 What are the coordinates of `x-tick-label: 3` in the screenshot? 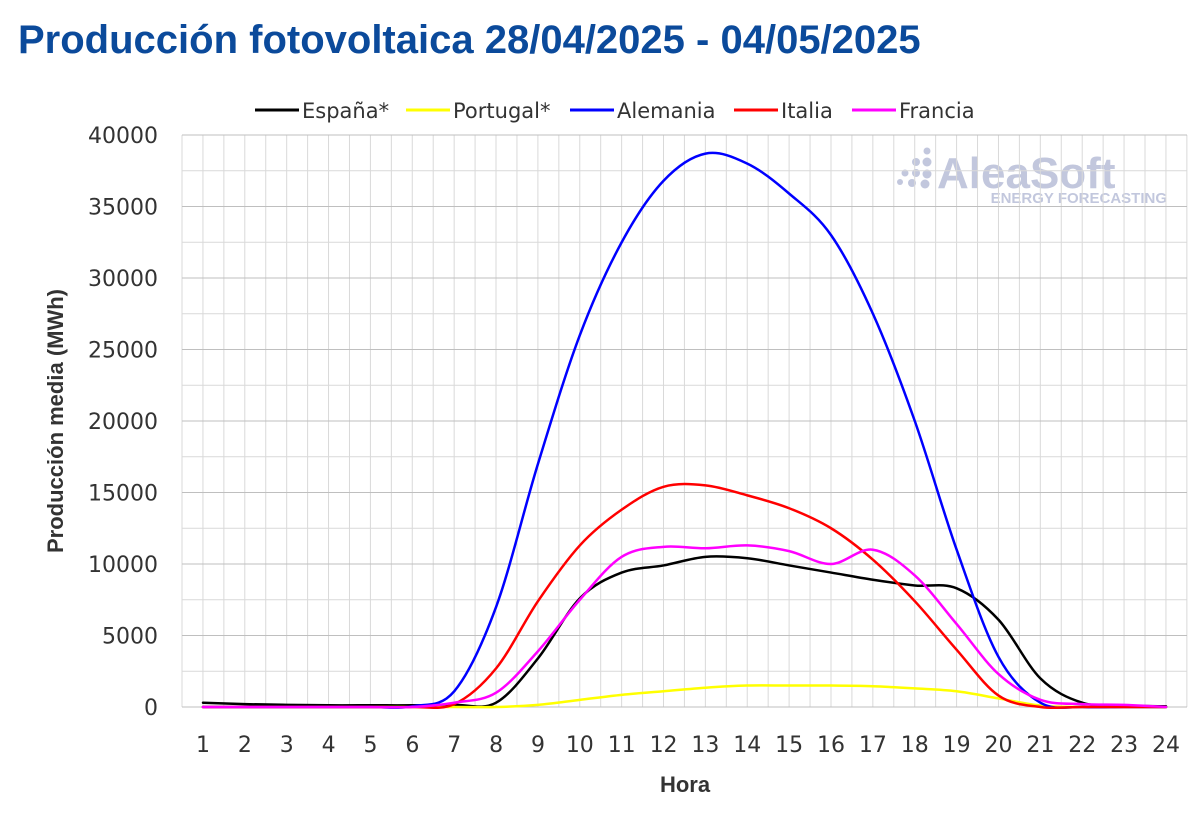 It's located at (287, 745).